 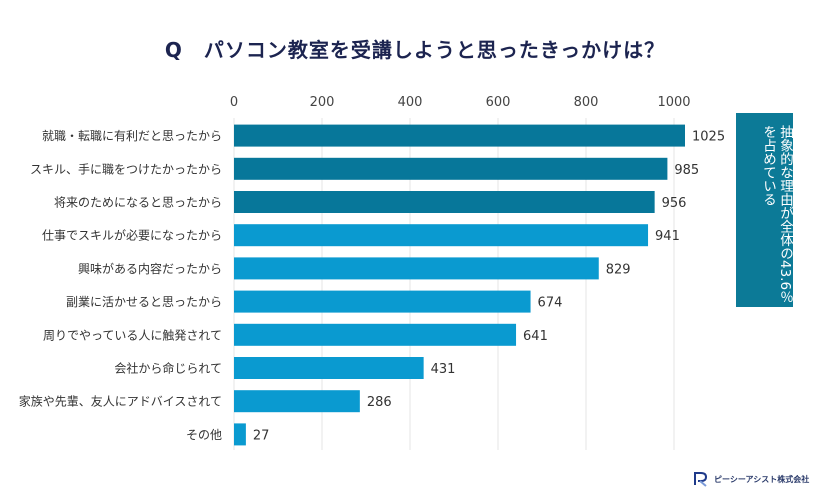 What do you see at coordinates (132, 335) in the screenshot?
I see `category-label: 周りでやっている人に触発されて` at bounding box center [132, 335].